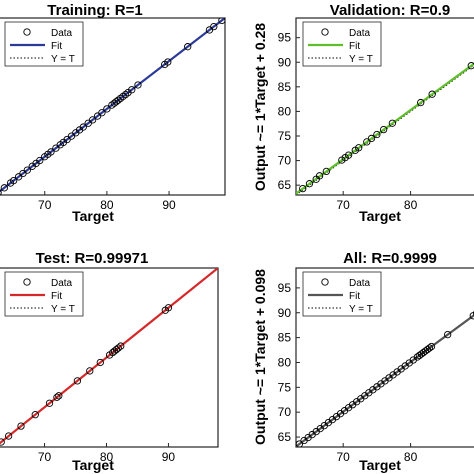 This screenshot has height=474, width=474. What do you see at coordinates (390, 258) in the screenshot?
I see `chart-title: All: R=0.9999` at bounding box center [390, 258].